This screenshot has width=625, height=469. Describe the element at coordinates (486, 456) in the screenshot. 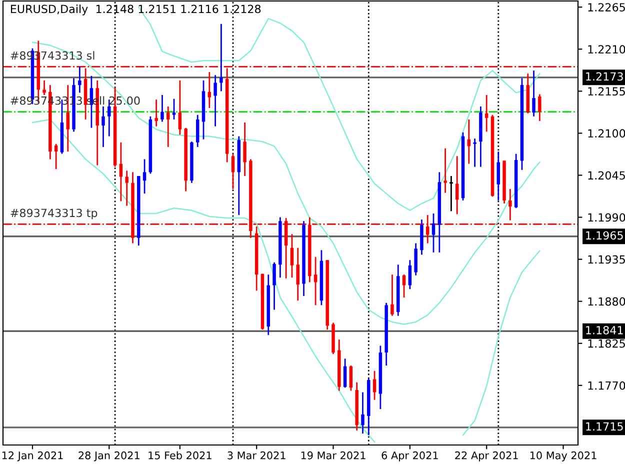

I see `x-tick-label: 22 Apr 2021` at that location.